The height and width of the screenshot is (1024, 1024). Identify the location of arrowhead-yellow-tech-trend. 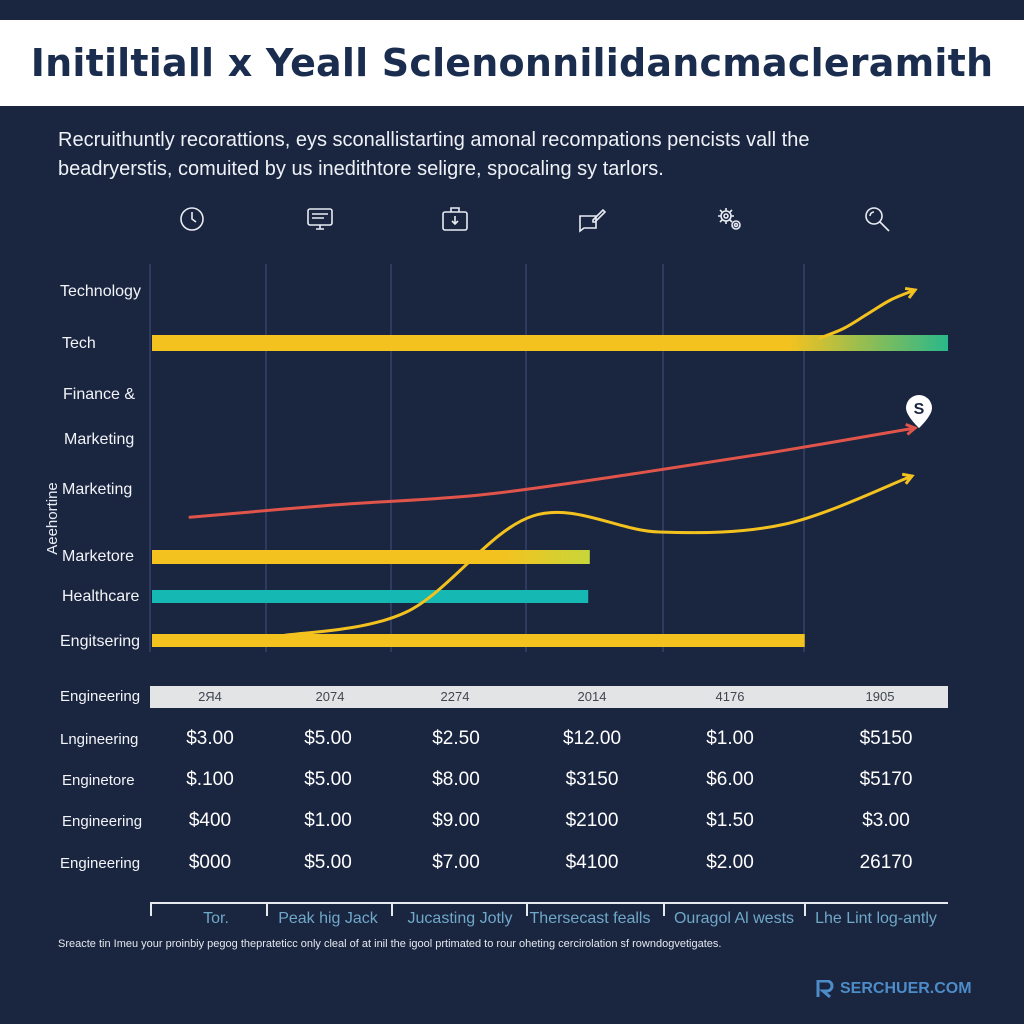
(911, 292).